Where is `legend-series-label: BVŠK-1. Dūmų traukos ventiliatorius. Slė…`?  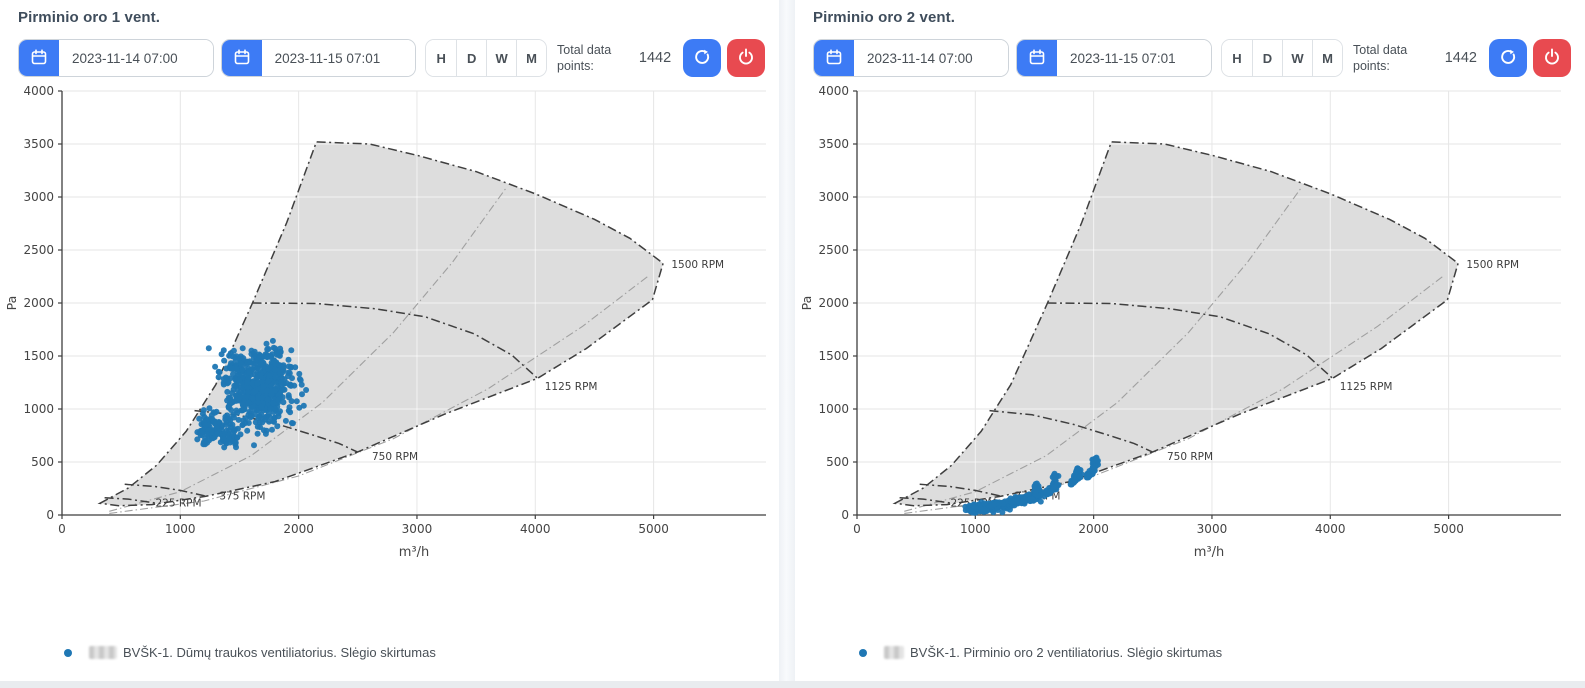 legend-series-label: BVŠK-1. Dūmų traukos ventiliatorius. Slė… is located at coordinates (279, 652).